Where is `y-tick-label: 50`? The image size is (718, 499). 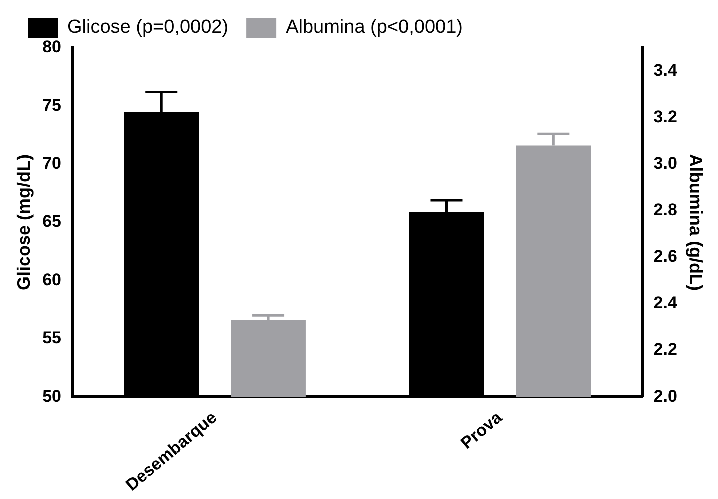 y-tick-label: 50 is located at coordinates (52, 396).